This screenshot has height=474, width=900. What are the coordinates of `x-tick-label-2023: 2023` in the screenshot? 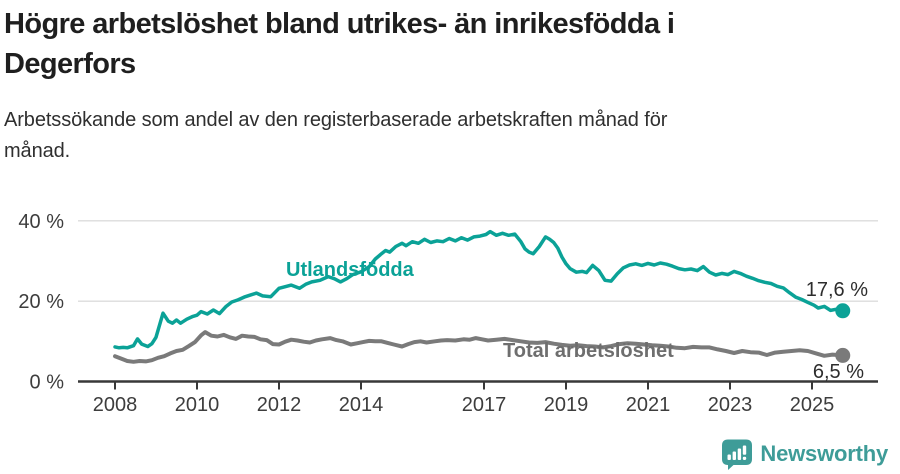 It's located at (730, 405).